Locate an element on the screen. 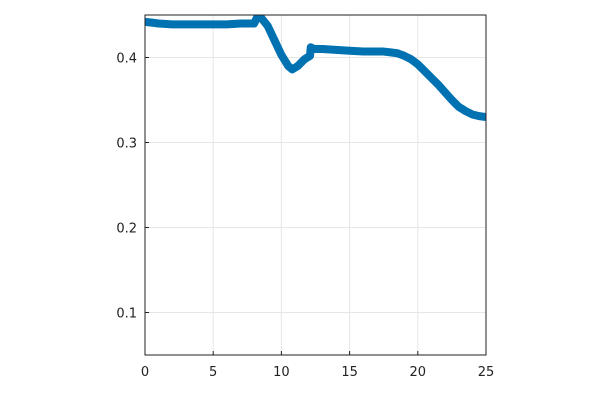  y-tick-label: 0.1 is located at coordinates (126, 314).